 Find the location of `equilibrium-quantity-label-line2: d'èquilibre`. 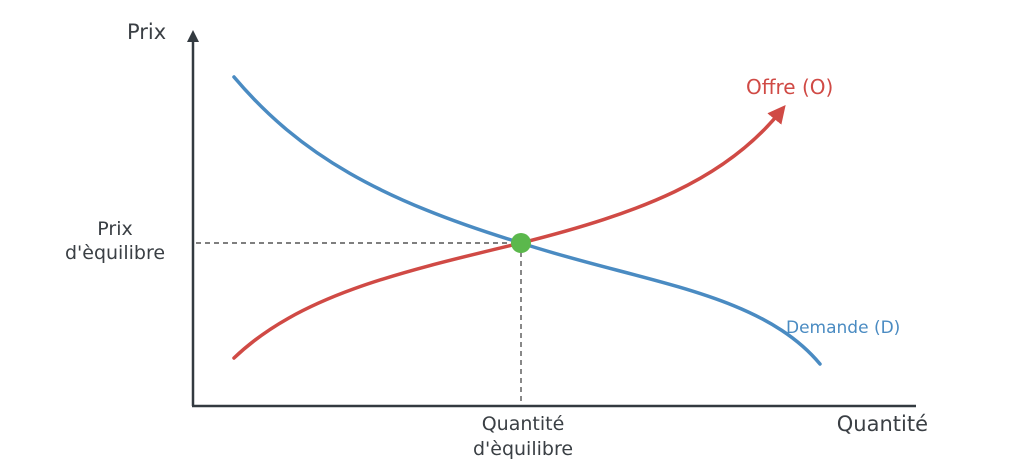

equilibrium-quantity-label-line2: d'èquilibre is located at coordinates (523, 449).